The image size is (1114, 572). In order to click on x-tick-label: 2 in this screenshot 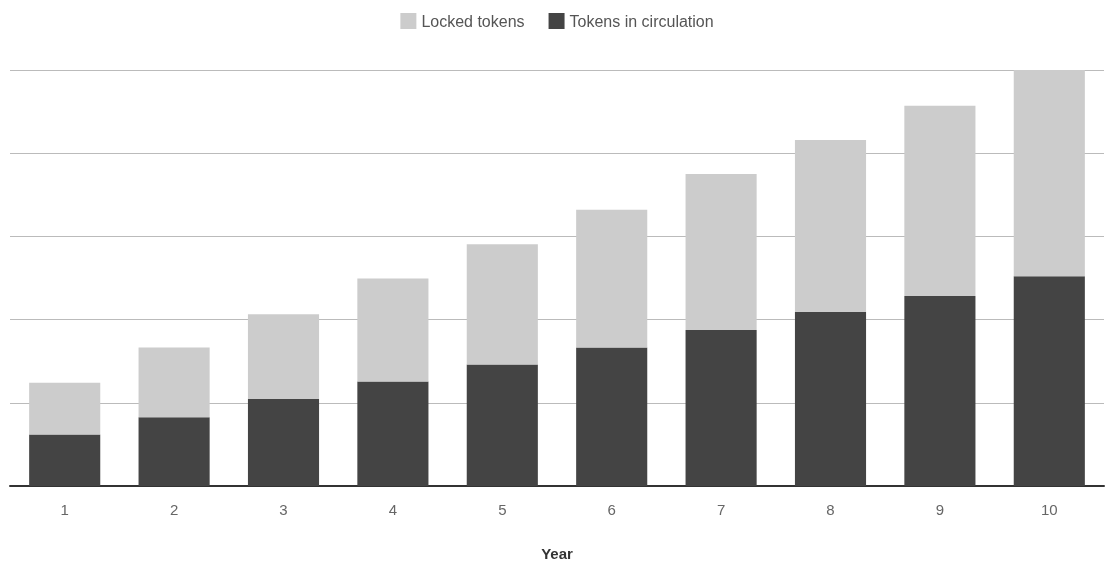, I will do `click(174, 509)`.